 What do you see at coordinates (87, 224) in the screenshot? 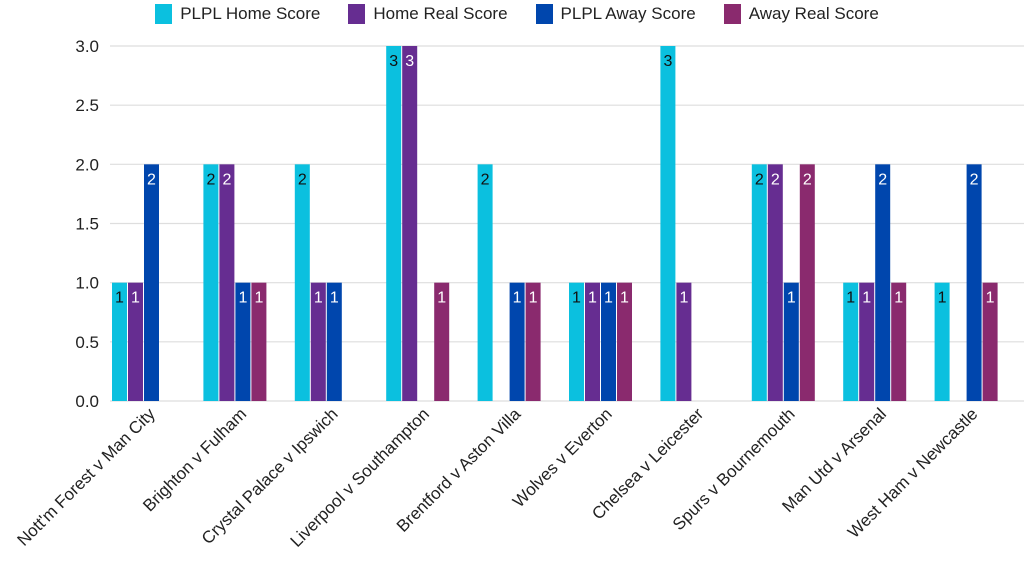
I see `y-tick-label: 1.5` at bounding box center [87, 224].